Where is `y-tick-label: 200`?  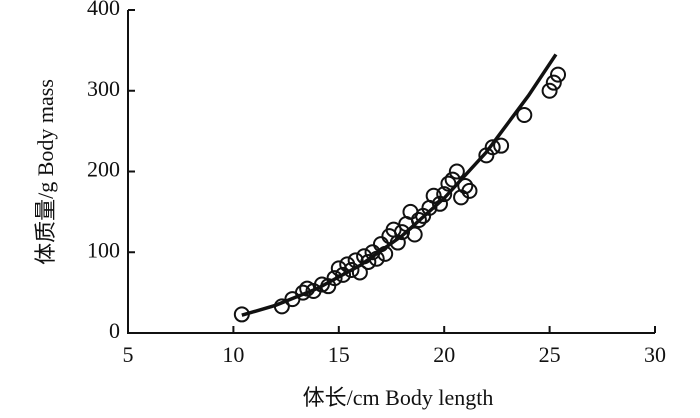
y-tick-label: 200 is located at coordinates (103, 169).